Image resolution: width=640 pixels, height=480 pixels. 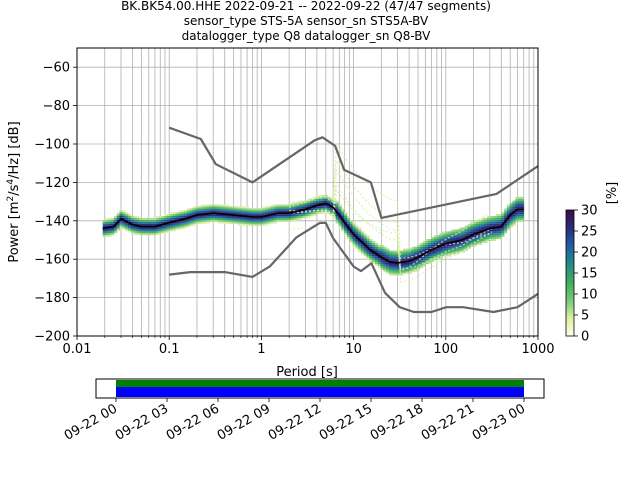 What do you see at coordinates (193, 422) in the screenshot?
I see `timeline-tick-label: 09-22 06` at bounding box center [193, 422].